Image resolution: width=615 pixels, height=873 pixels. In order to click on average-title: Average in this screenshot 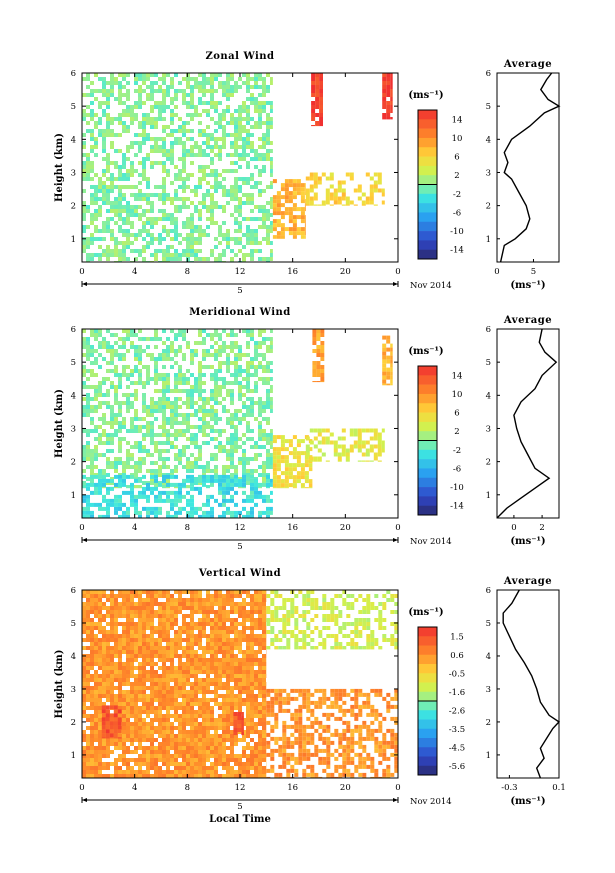, I will do `click(527, 320)`.